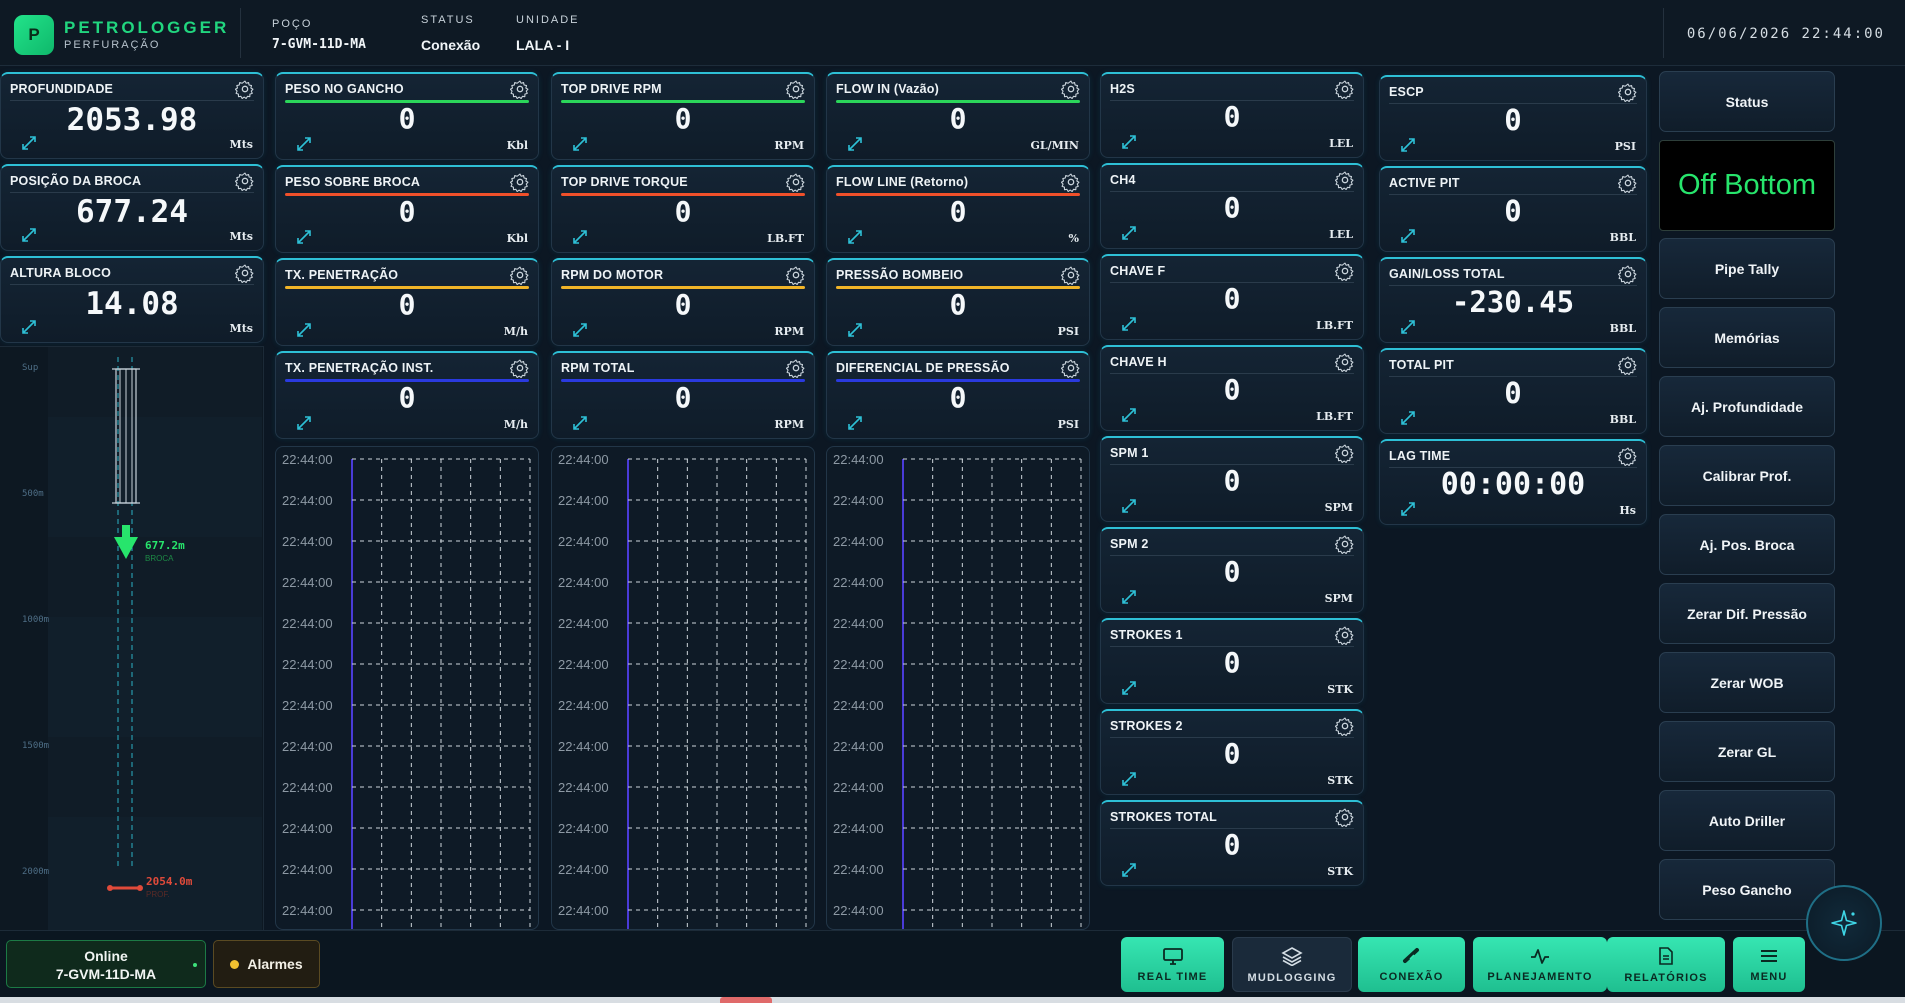 The width and height of the screenshot is (1905, 1003). Describe the element at coordinates (683, 116) in the screenshot. I see `param-card: TOP DRIVE RPM 0 RPM` at that location.